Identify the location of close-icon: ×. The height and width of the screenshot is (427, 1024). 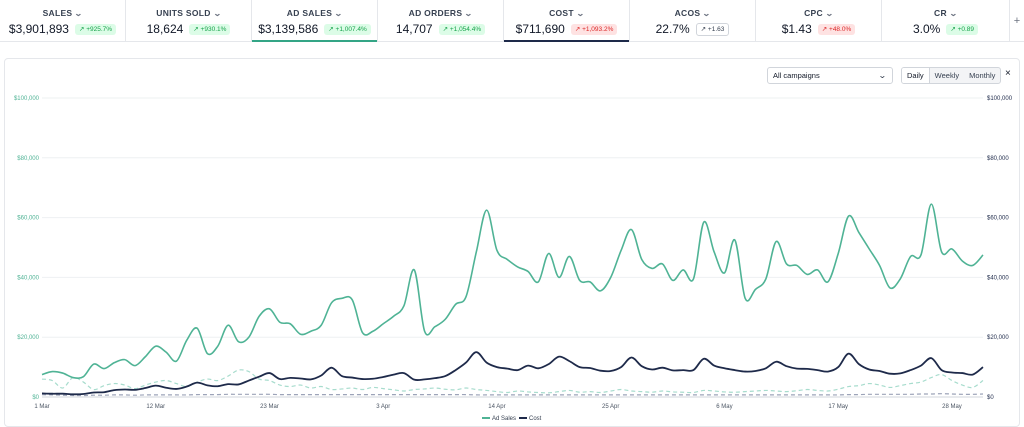
(1008, 73).